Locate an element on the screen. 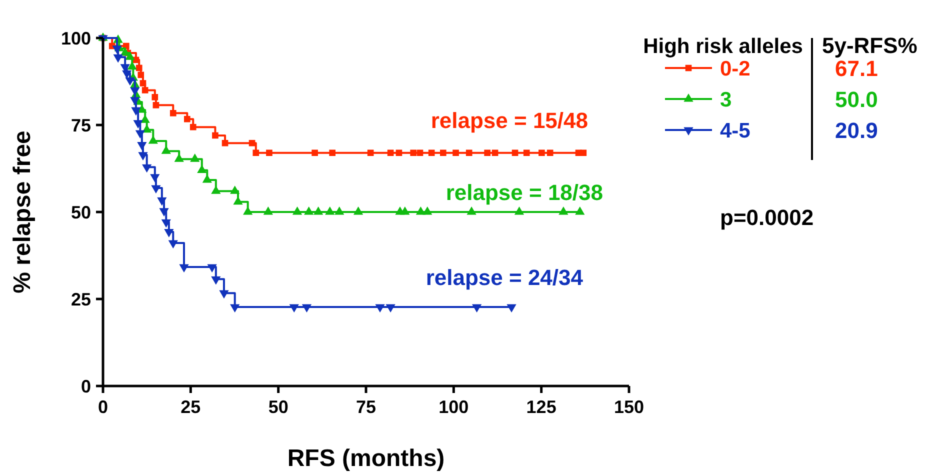  x-tick-label: 25 is located at coordinates (190, 407).